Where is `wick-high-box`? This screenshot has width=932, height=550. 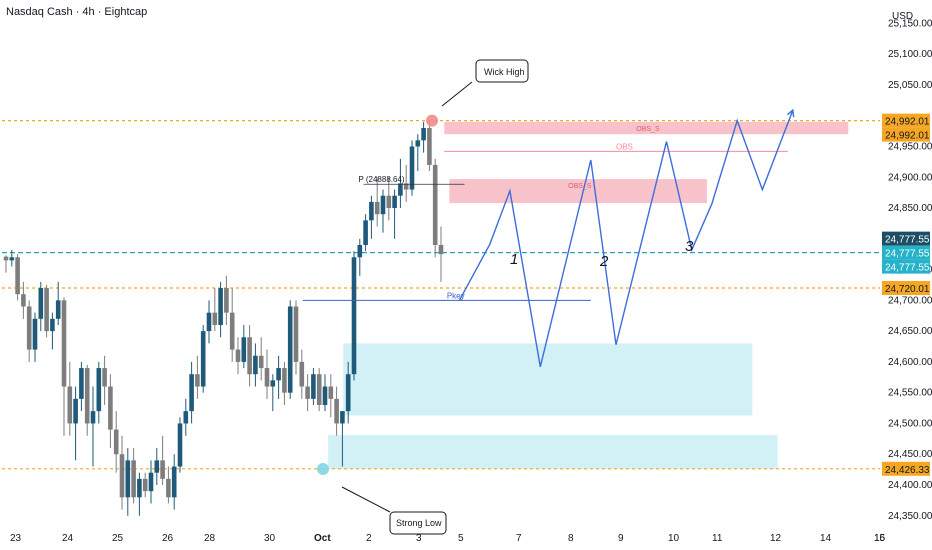 wick-high-box is located at coordinates (502, 71).